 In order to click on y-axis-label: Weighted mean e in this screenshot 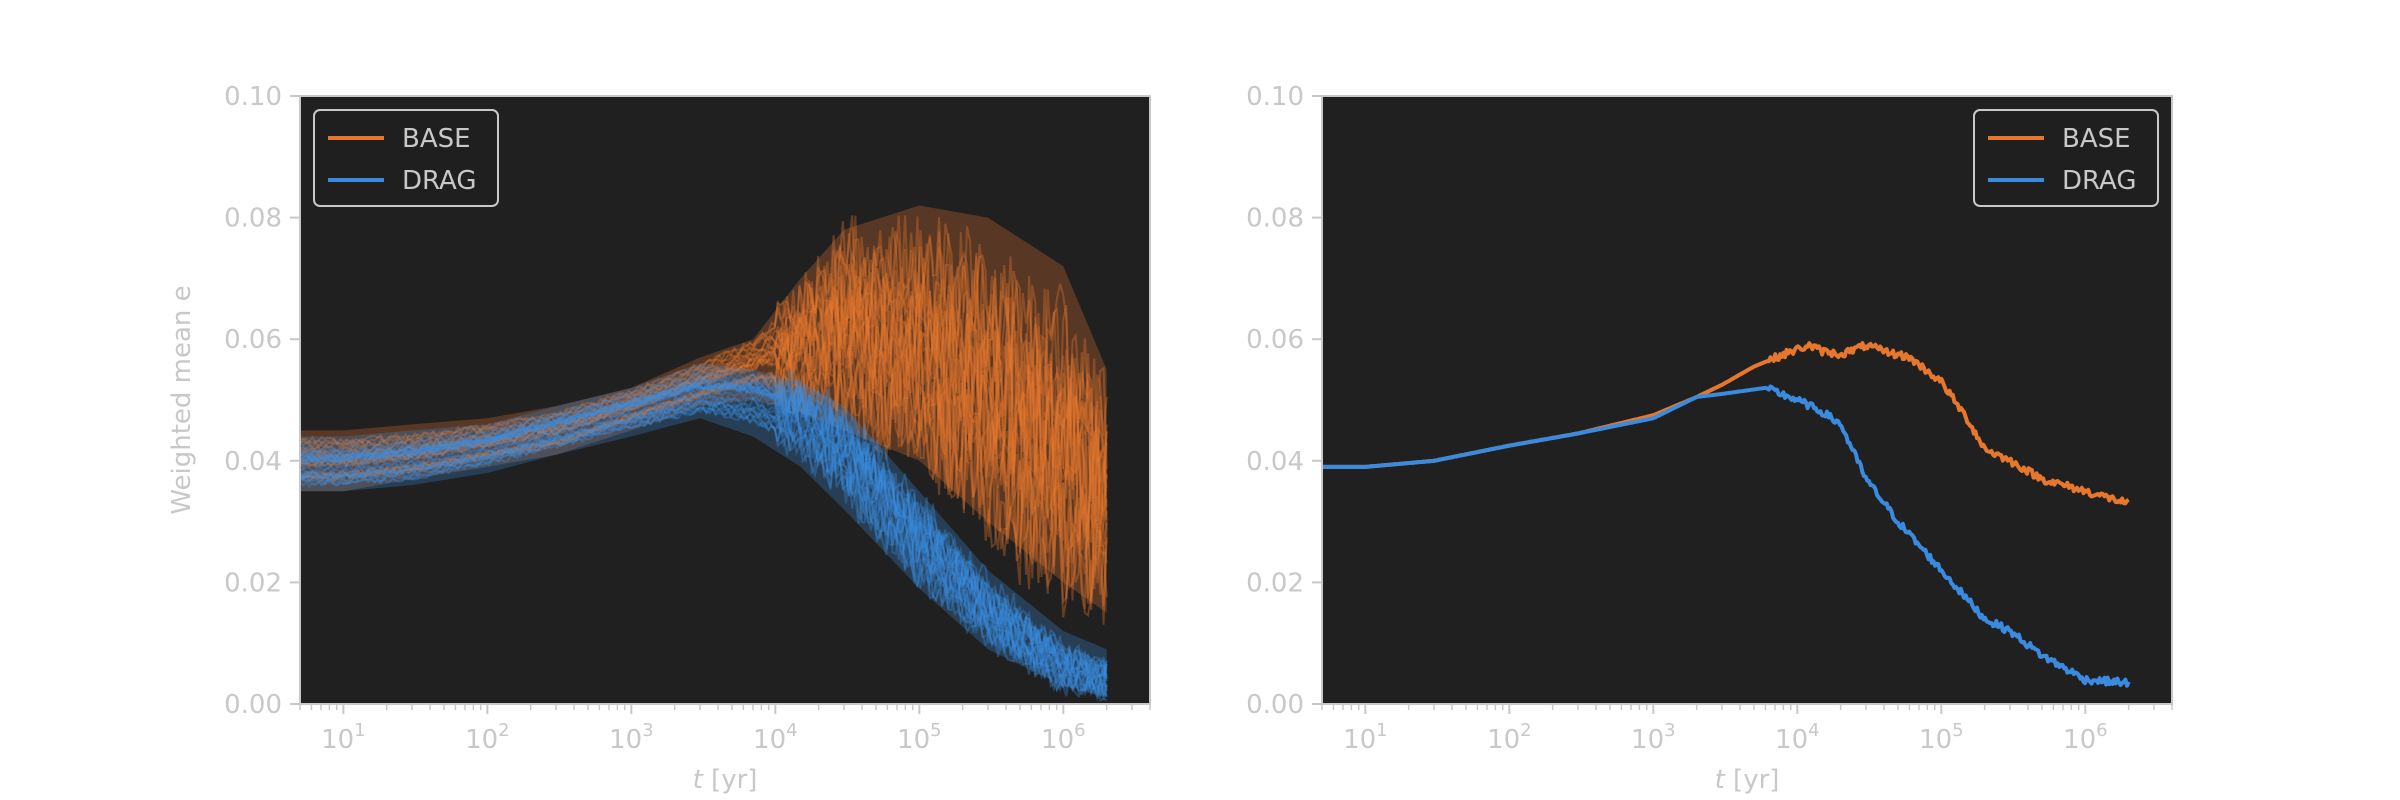, I will do `click(182, 399)`.